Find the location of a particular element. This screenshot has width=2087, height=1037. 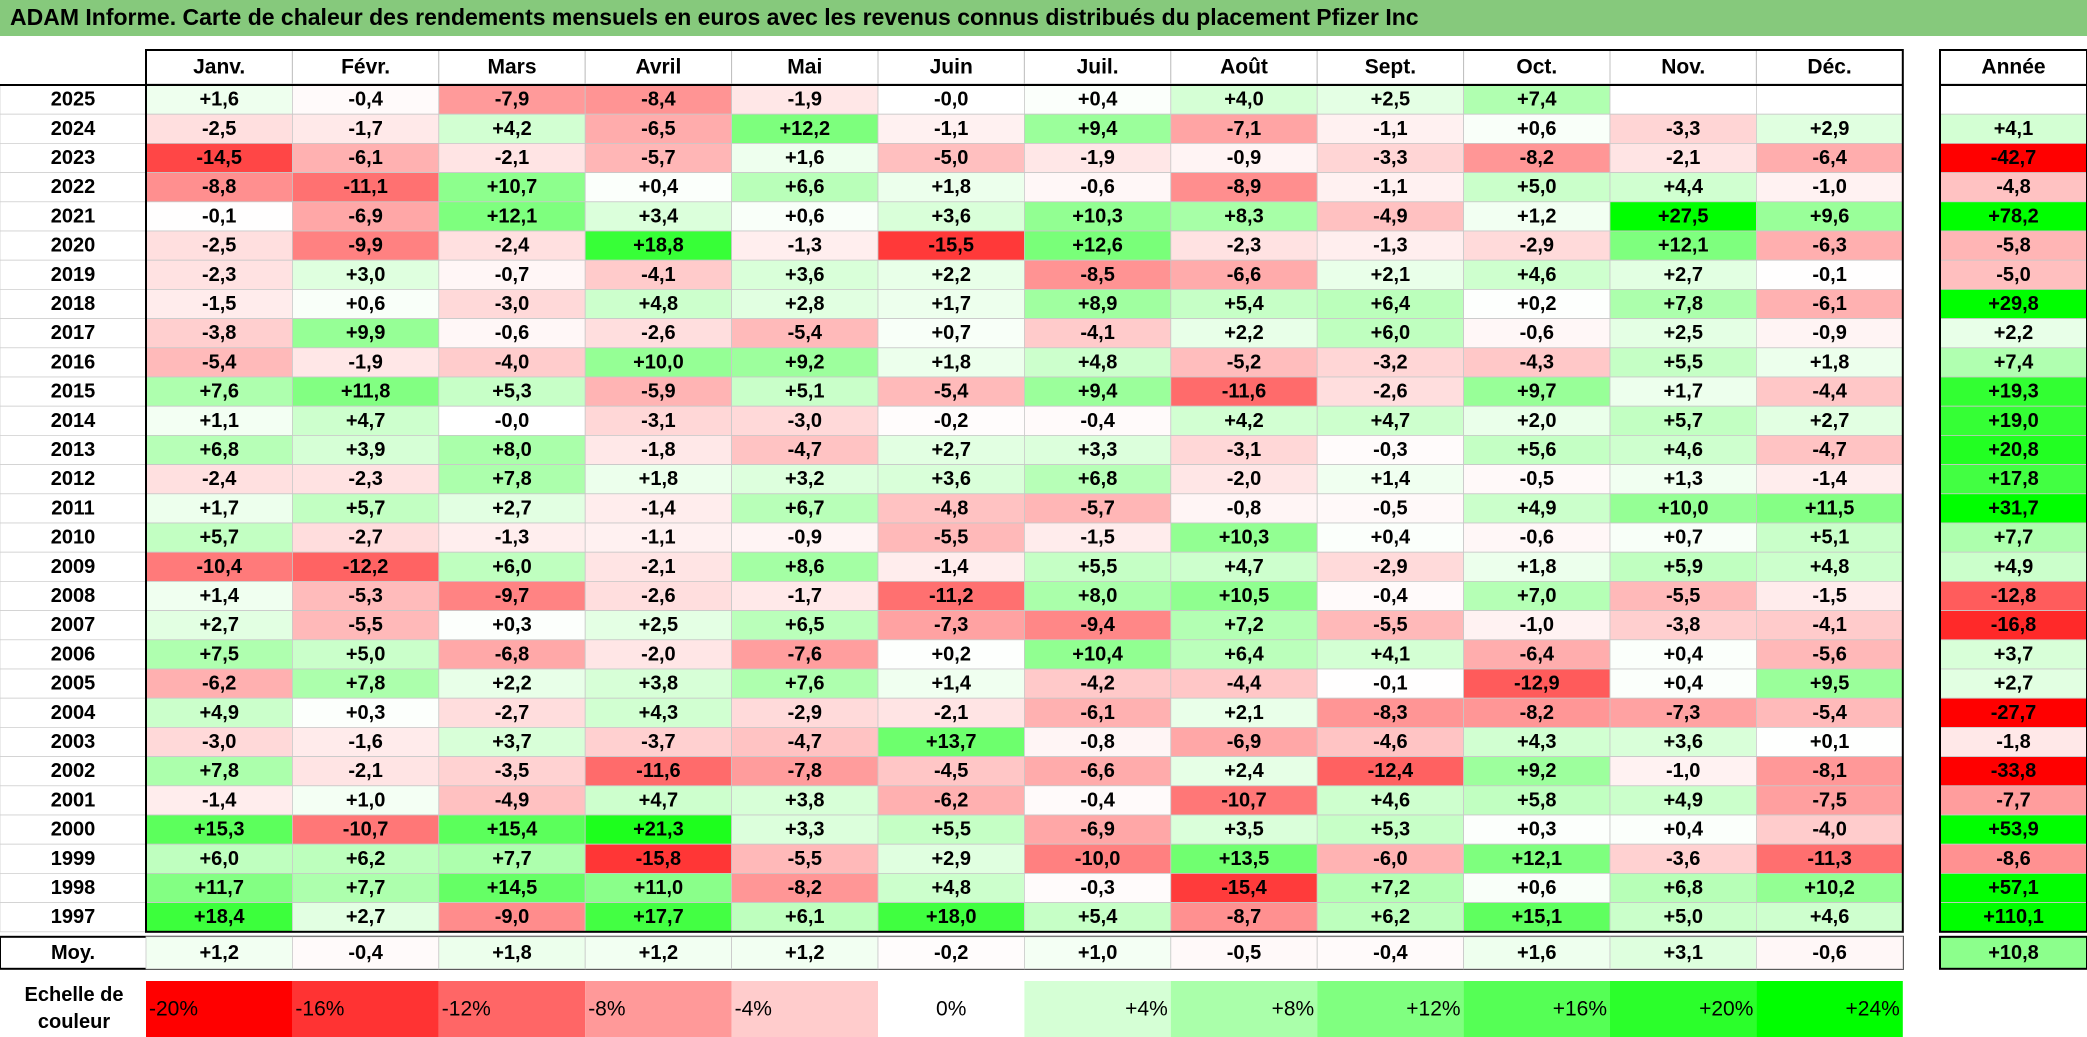

heat-cell-value: +4,6 is located at coordinates (1536, 275).